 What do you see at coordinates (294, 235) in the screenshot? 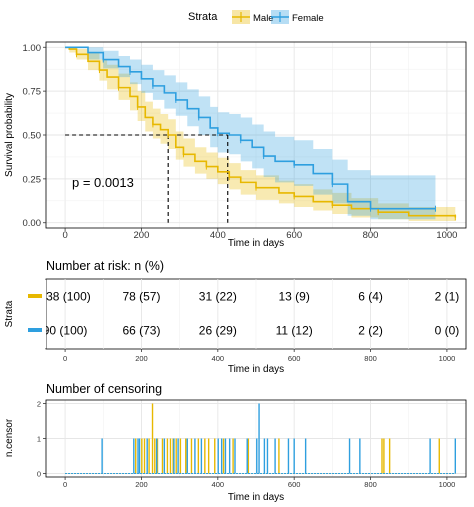
I see `survival-x-tick-label: 600` at bounding box center [294, 235].